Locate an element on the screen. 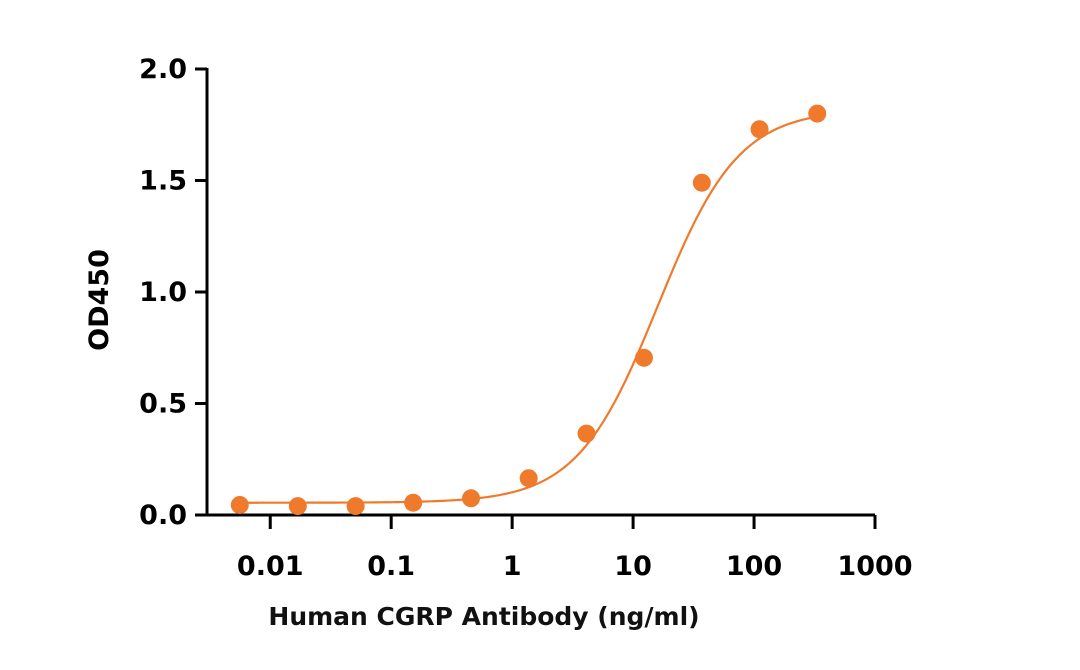  y-ticks: 0.0 0.5 1.0 1.5 2.0 is located at coordinates (173, 292).